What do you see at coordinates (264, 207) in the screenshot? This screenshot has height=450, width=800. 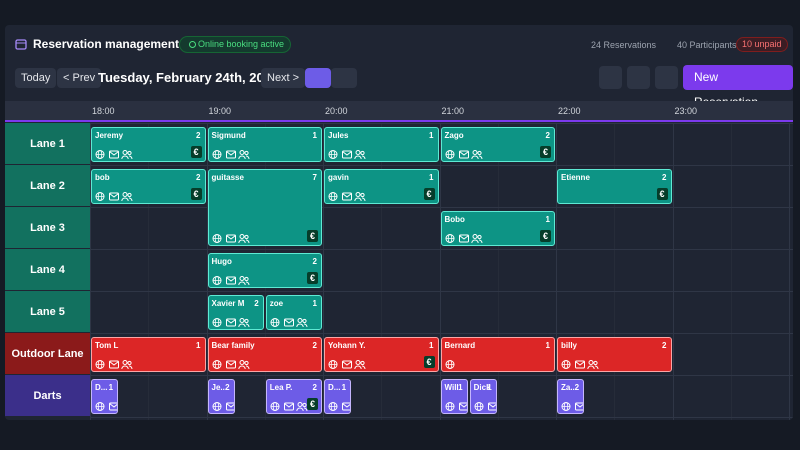 I see `booking-card: guitasse 7 €` at bounding box center [264, 207].